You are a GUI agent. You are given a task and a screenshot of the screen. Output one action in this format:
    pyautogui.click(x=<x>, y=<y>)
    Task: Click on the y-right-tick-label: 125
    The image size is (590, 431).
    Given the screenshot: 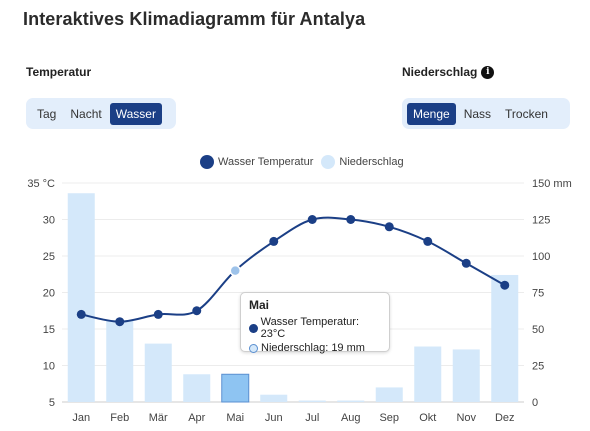 What is the action you would take?
    pyautogui.click(x=541, y=221)
    